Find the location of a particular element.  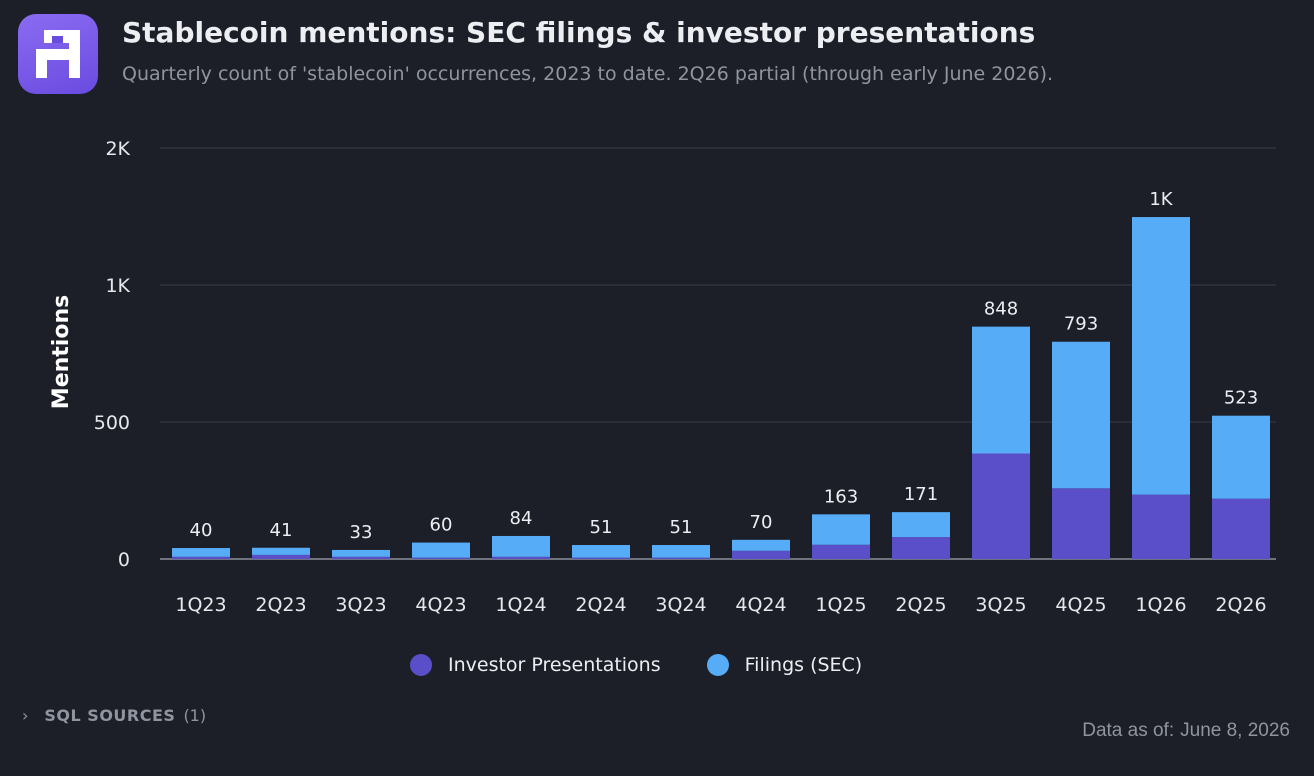

data-label: 793 is located at coordinates (1081, 324).